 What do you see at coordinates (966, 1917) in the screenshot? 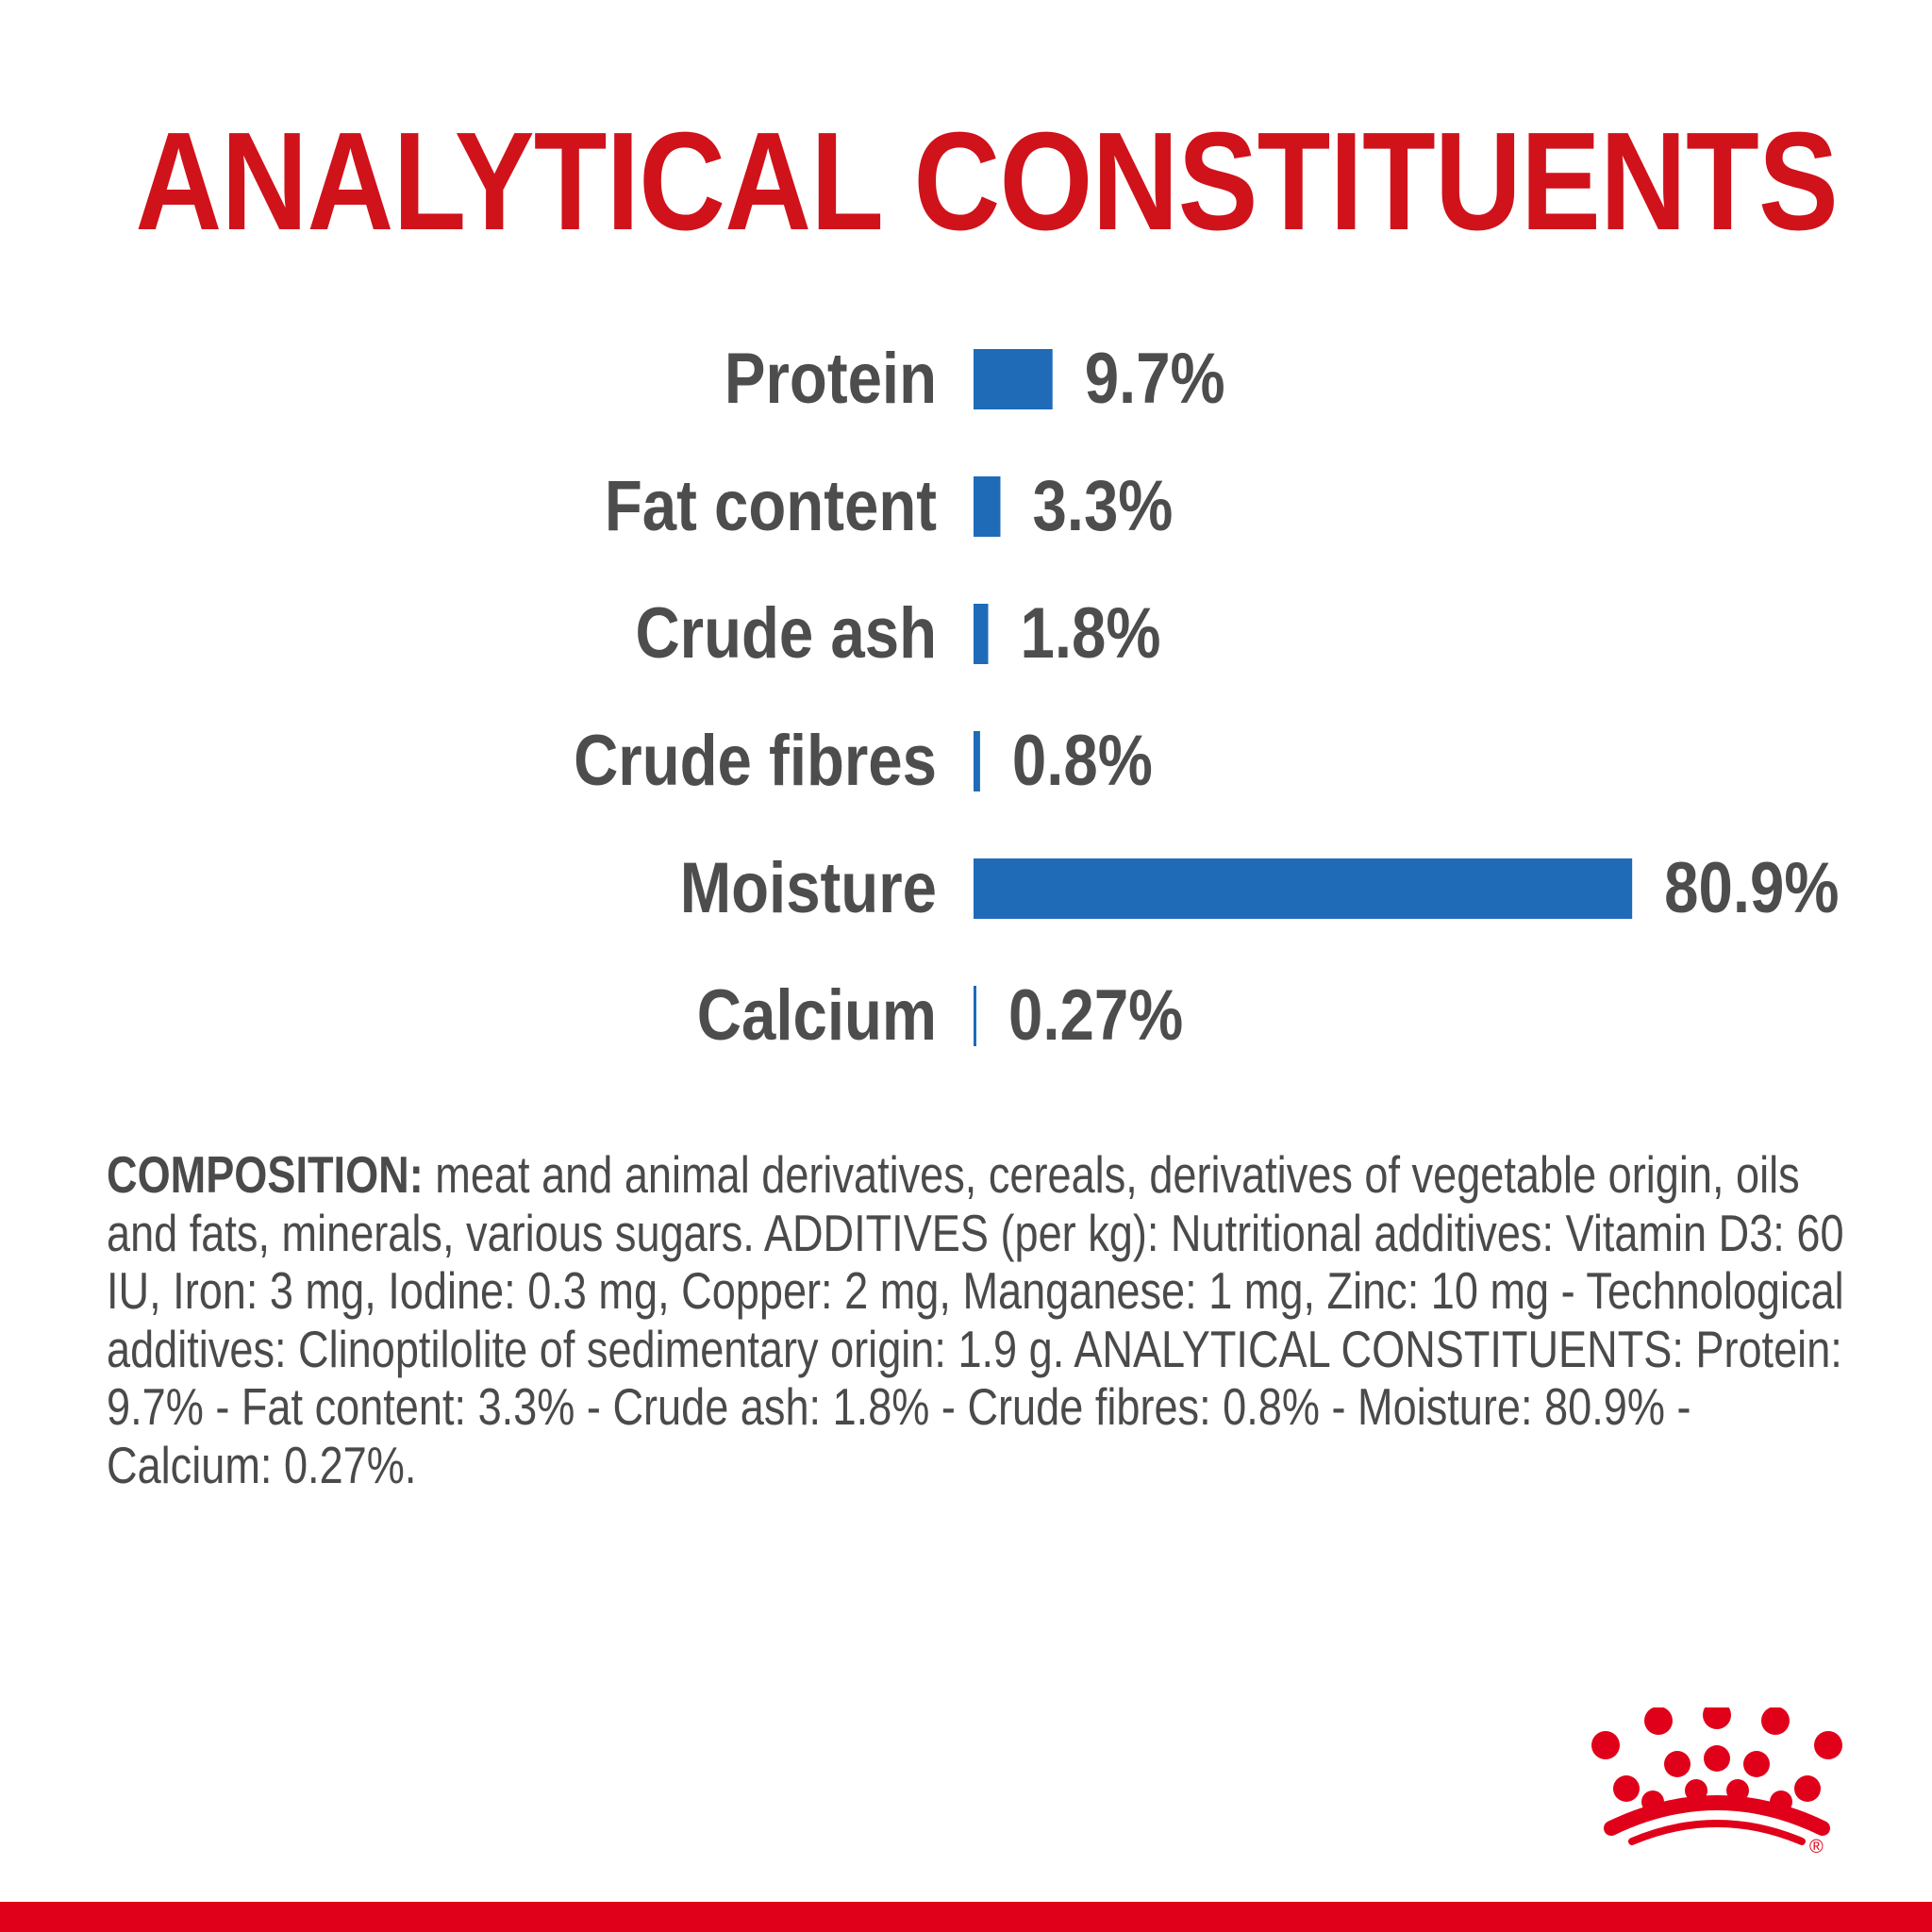
I see `bottom-brand-bar` at bounding box center [966, 1917].